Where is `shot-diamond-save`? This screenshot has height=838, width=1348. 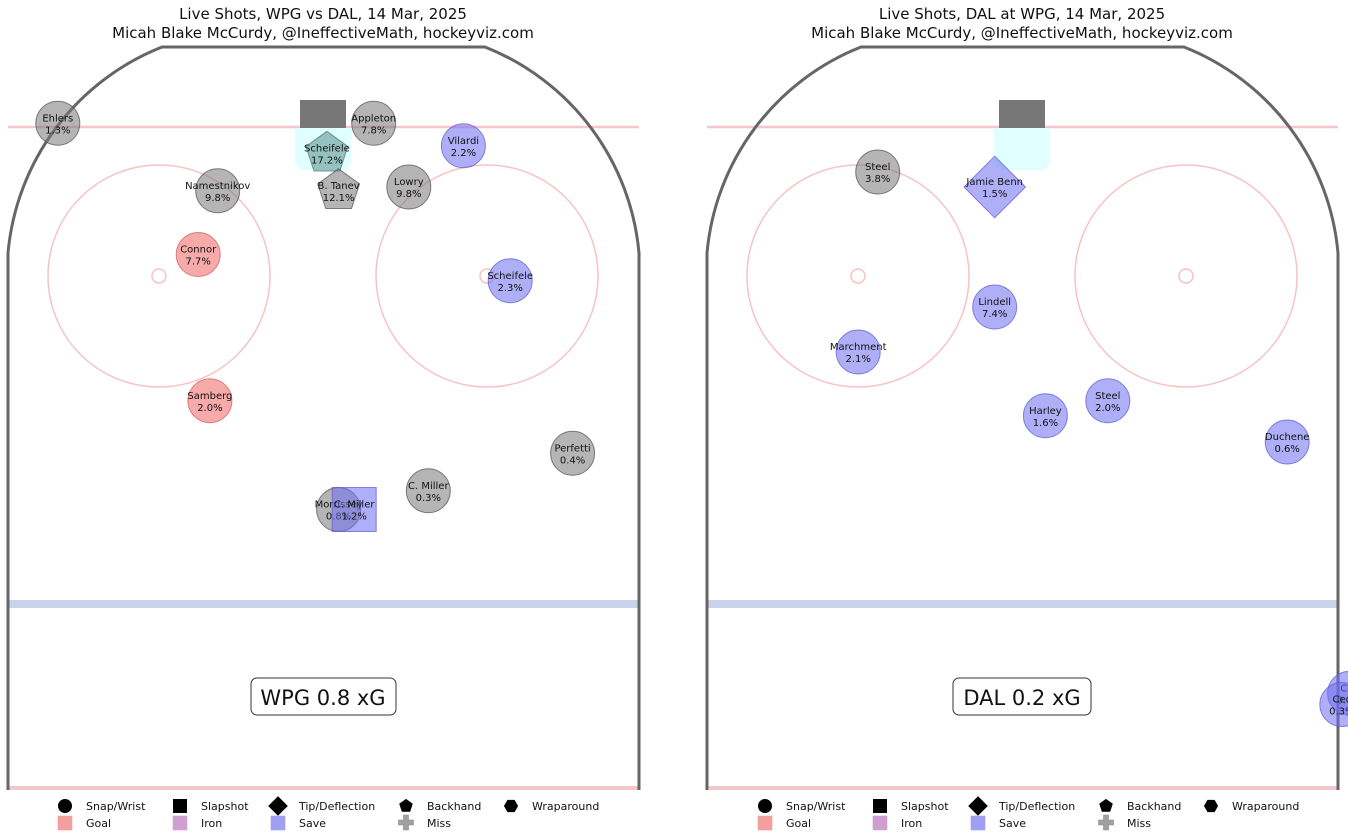
shot-diamond-save is located at coordinates (995, 187).